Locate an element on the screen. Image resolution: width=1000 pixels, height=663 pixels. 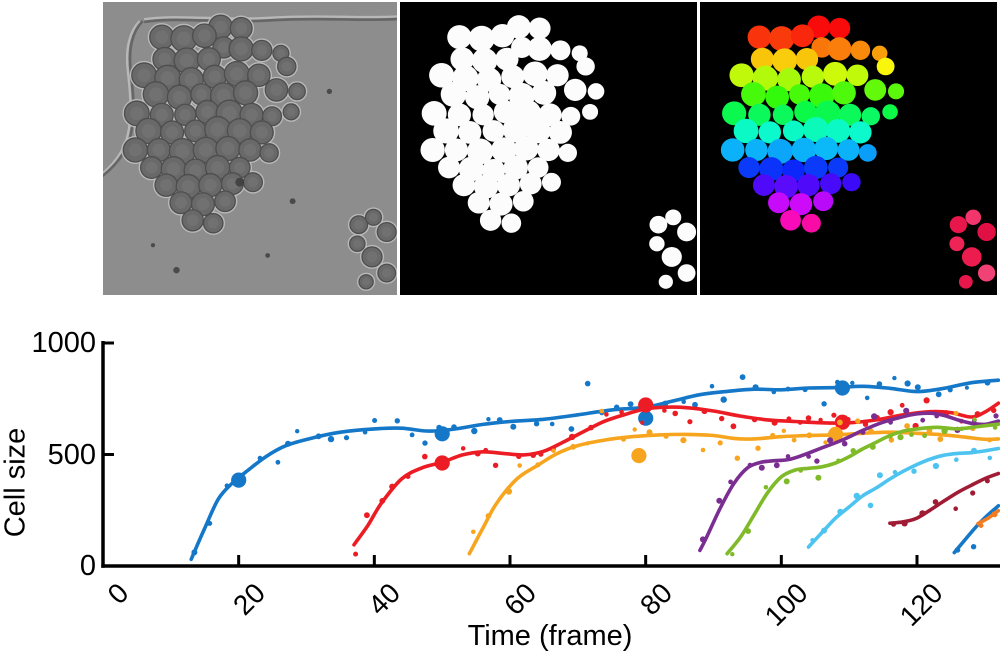
phase-contrast-image is located at coordinates (250, 148).